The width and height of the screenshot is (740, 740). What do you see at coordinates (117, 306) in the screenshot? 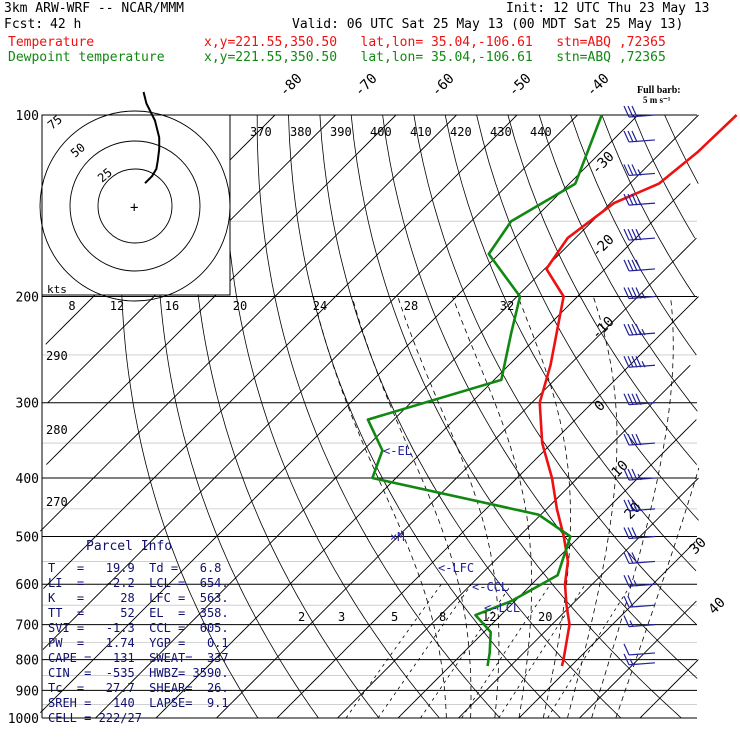
I see `speed-tick-label: 12` at bounding box center [117, 306].